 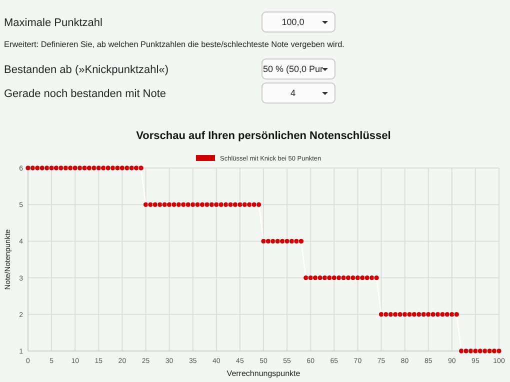 I want to click on text: Maximale Punktzahl, so click(x=53, y=23).